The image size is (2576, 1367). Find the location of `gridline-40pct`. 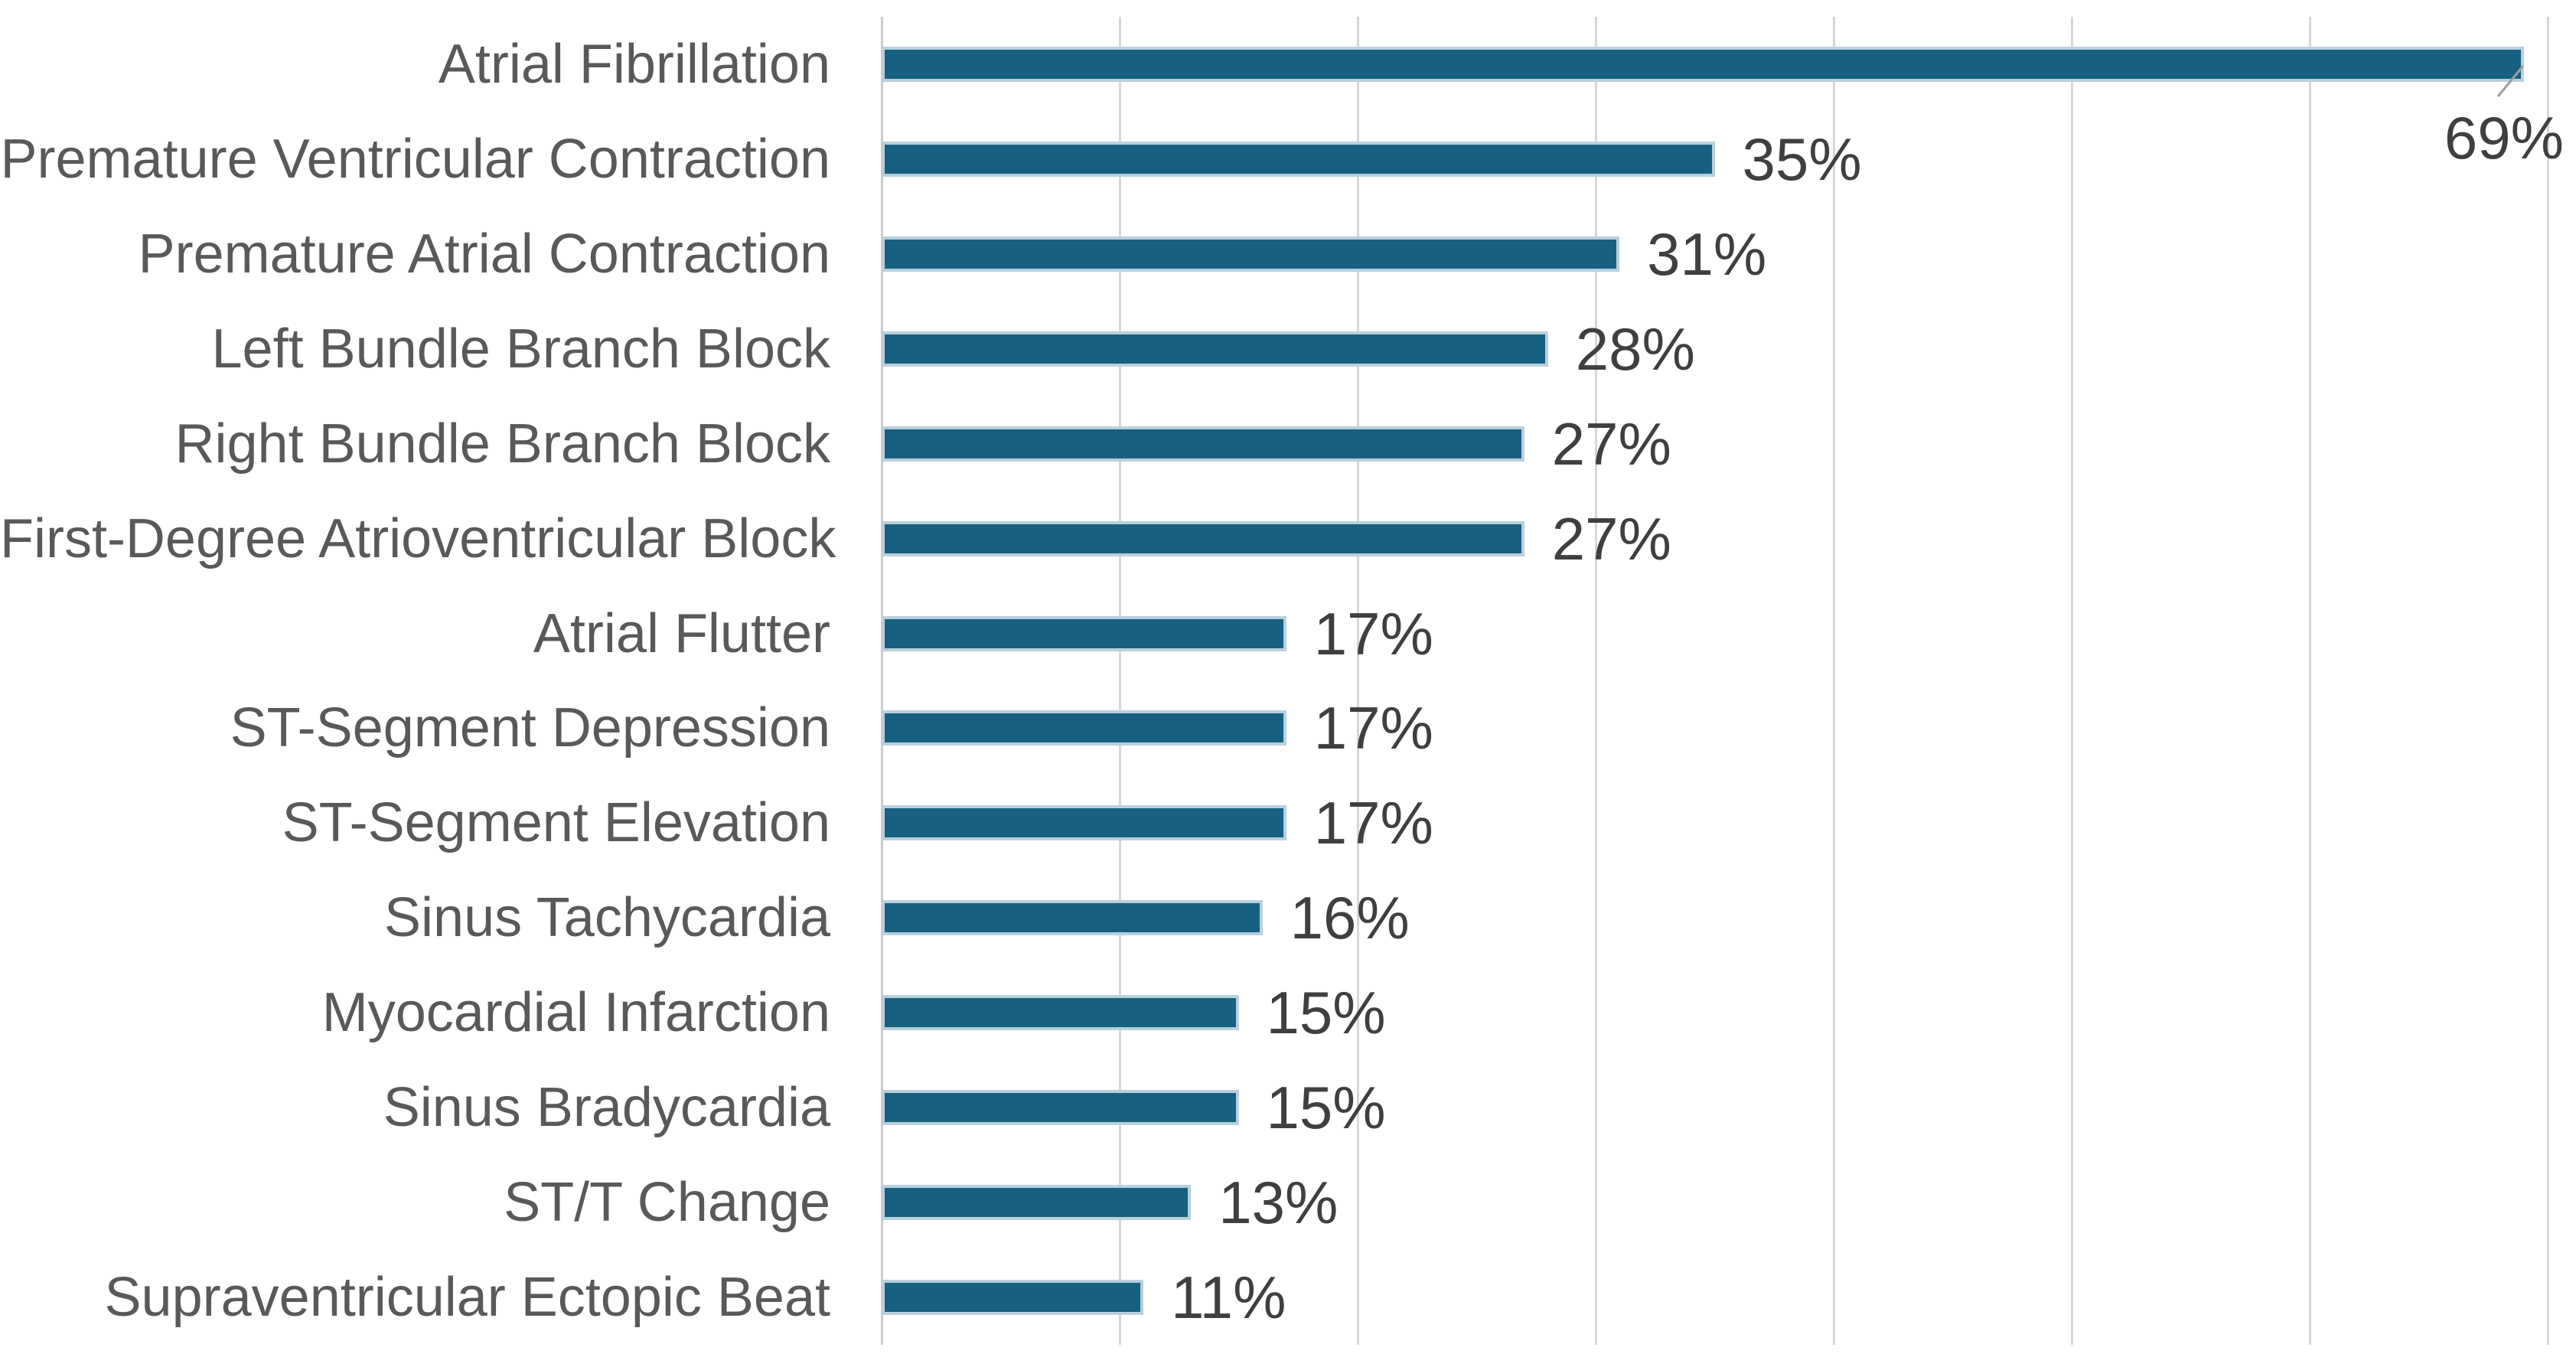

gridline-40pct is located at coordinates (1834, 681).